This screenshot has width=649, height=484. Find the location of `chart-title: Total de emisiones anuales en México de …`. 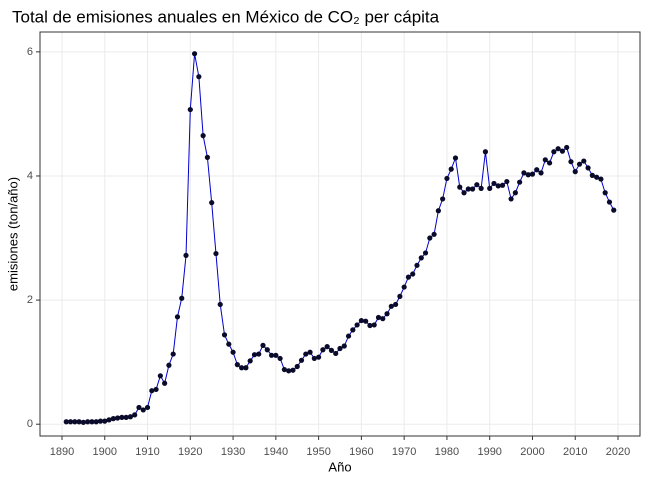

chart-title: Total de emisiones anuales en México de … is located at coordinates (226, 16).